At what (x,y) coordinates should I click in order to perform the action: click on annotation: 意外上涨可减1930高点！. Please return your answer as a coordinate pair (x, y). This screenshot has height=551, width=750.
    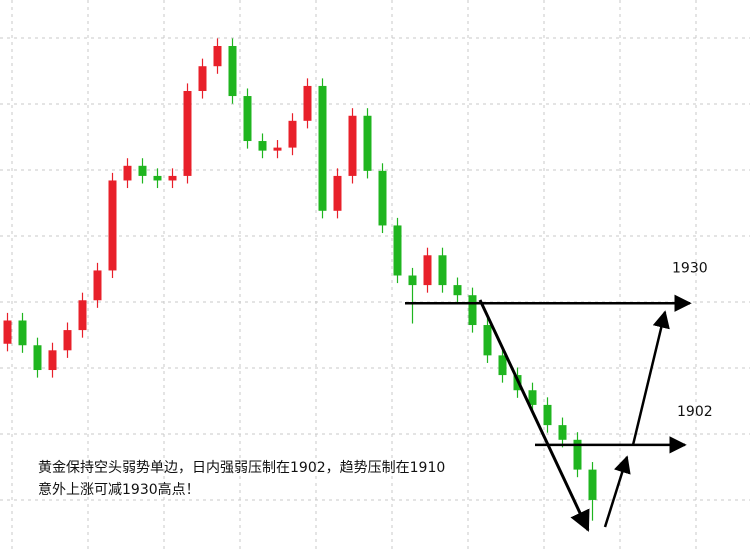
    Looking at the image, I should click on (119, 489).